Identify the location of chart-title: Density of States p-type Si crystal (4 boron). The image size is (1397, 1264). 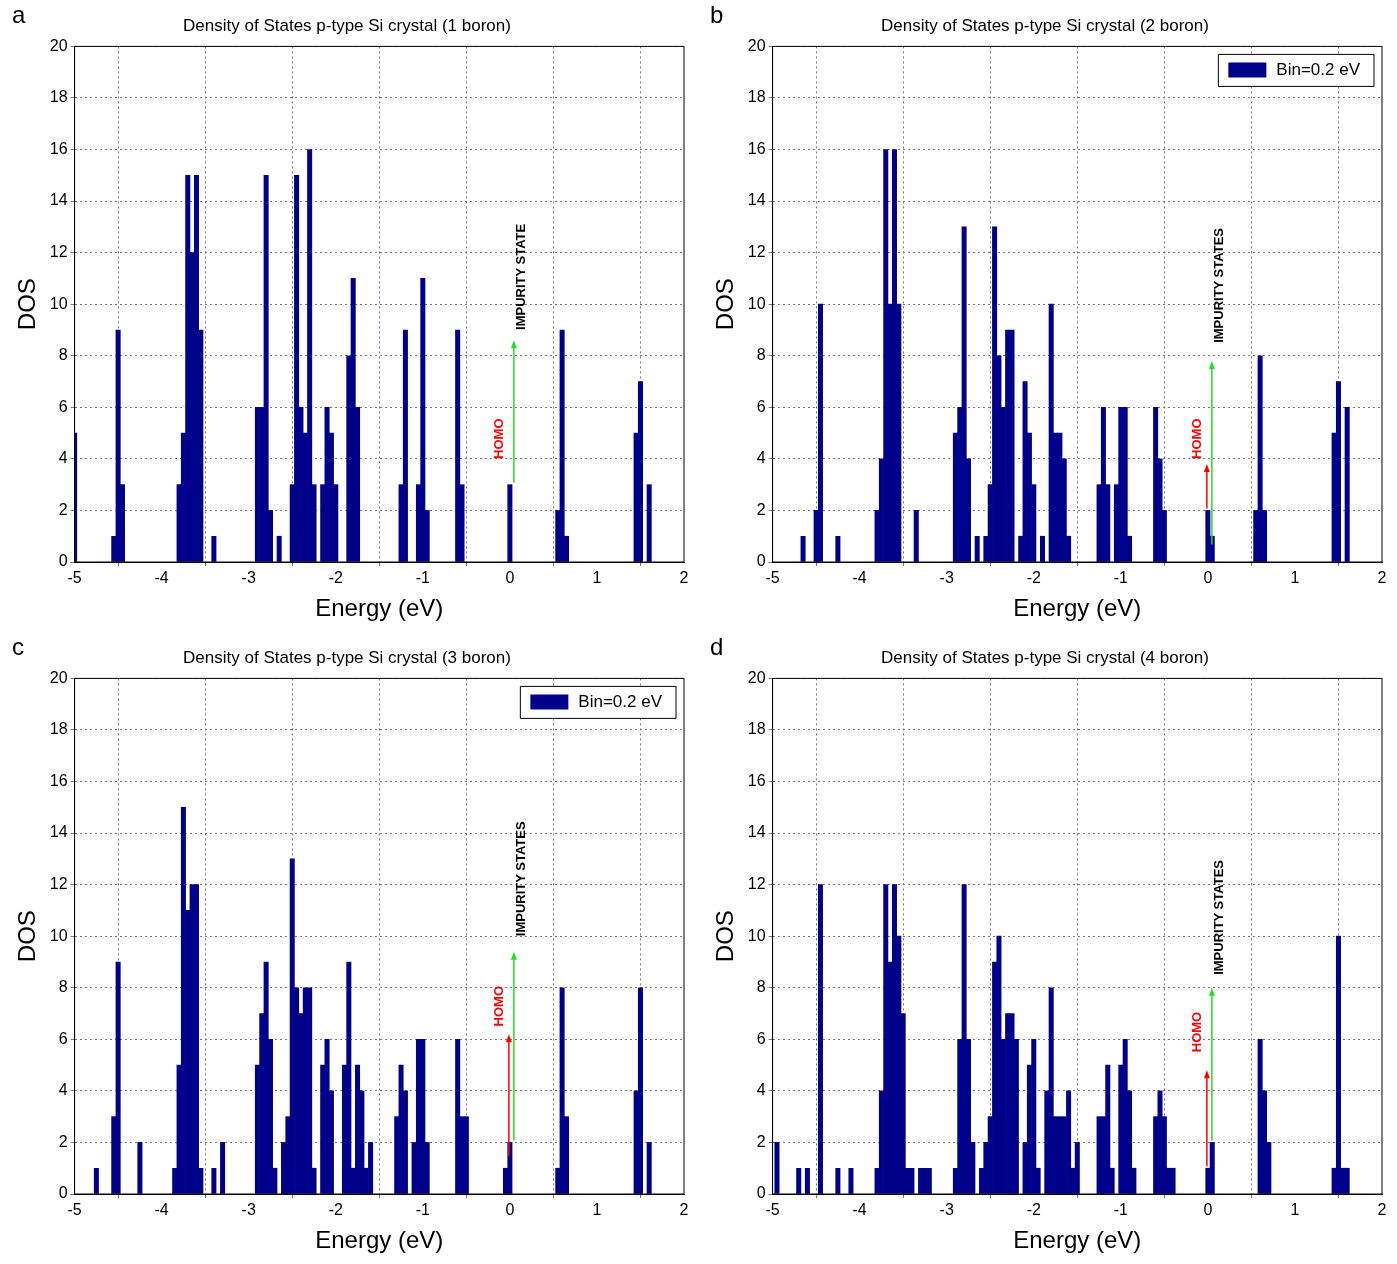
(1045, 657).